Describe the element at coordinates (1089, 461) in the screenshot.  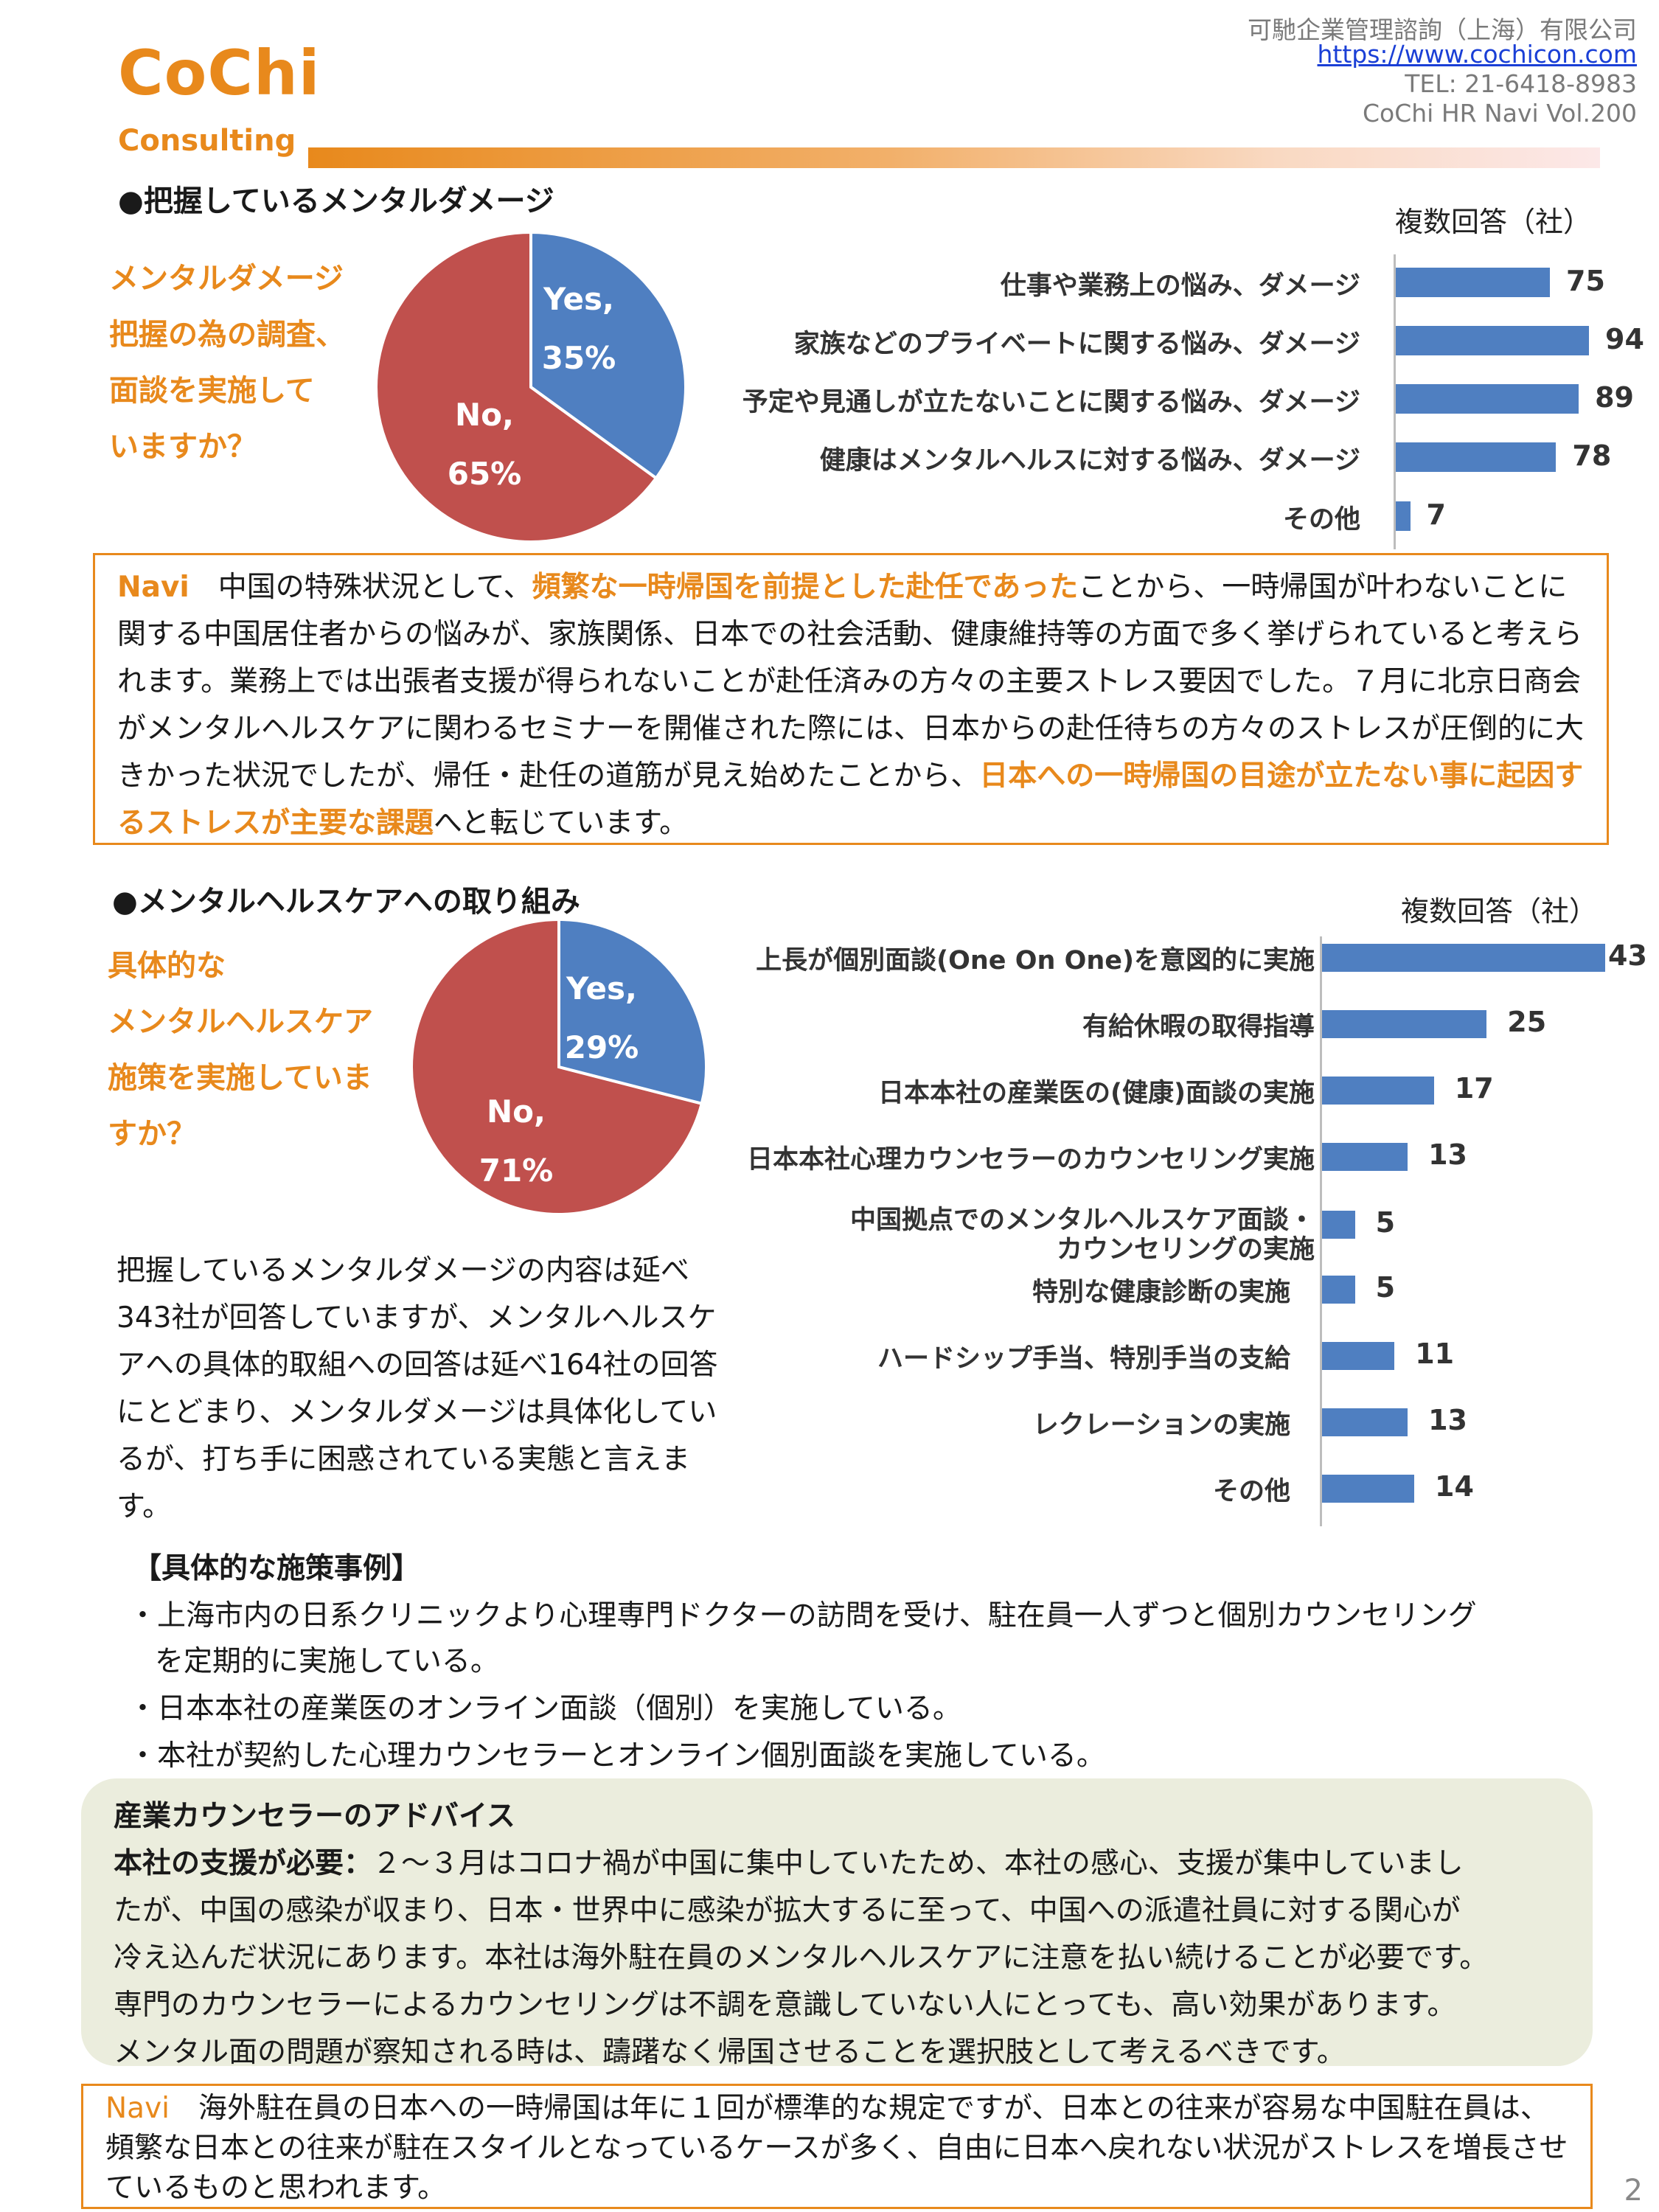
I see `bar1-label: 健康はメンタルヘルスに対する悩み、ダメージ` at that location.